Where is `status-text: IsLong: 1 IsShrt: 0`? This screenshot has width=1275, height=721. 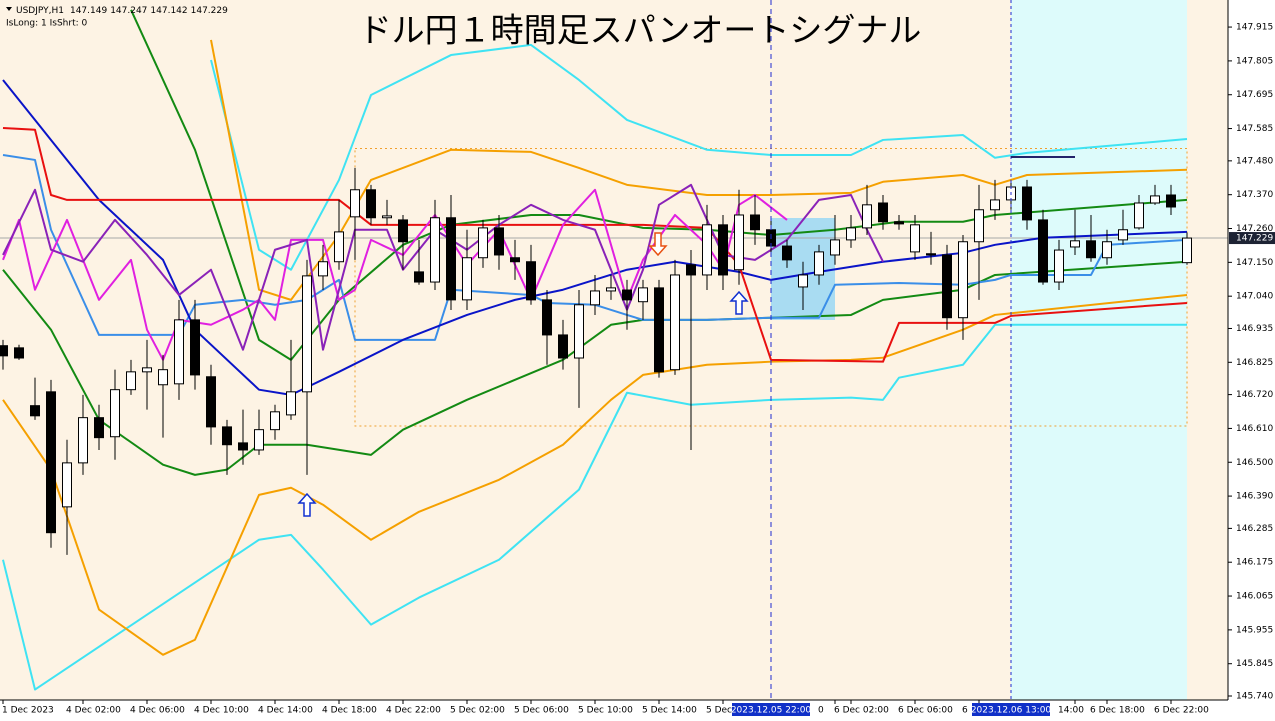 status-text: IsLong: 1 IsShrt: 0 is located at coordinates (46, 24).